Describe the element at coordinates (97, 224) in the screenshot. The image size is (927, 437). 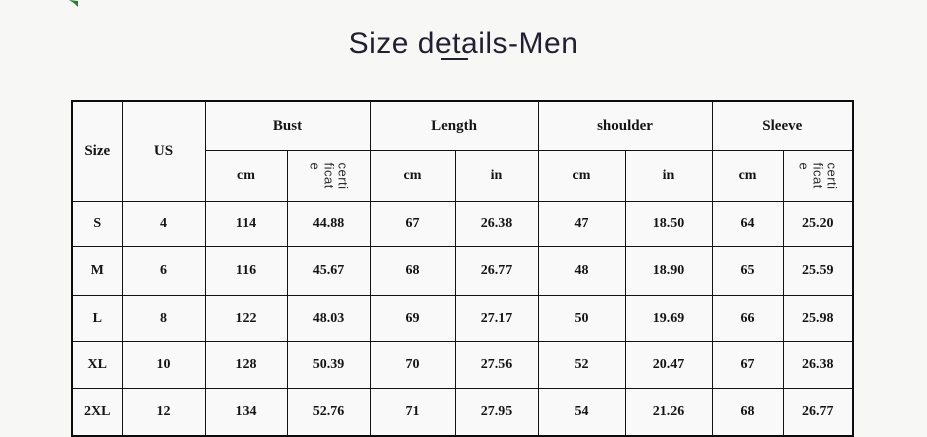
I see `size-cell: S` at that location.